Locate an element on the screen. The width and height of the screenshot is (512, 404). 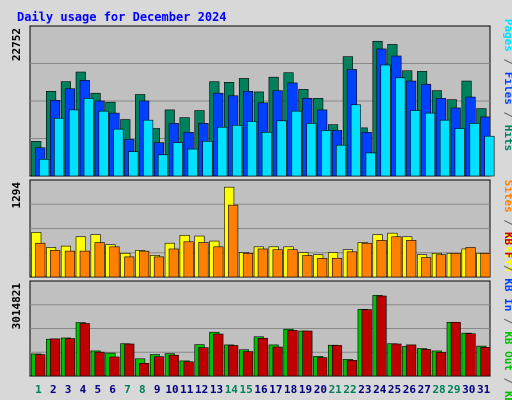
legend-entry: Files is located at coordinates (507, 88).